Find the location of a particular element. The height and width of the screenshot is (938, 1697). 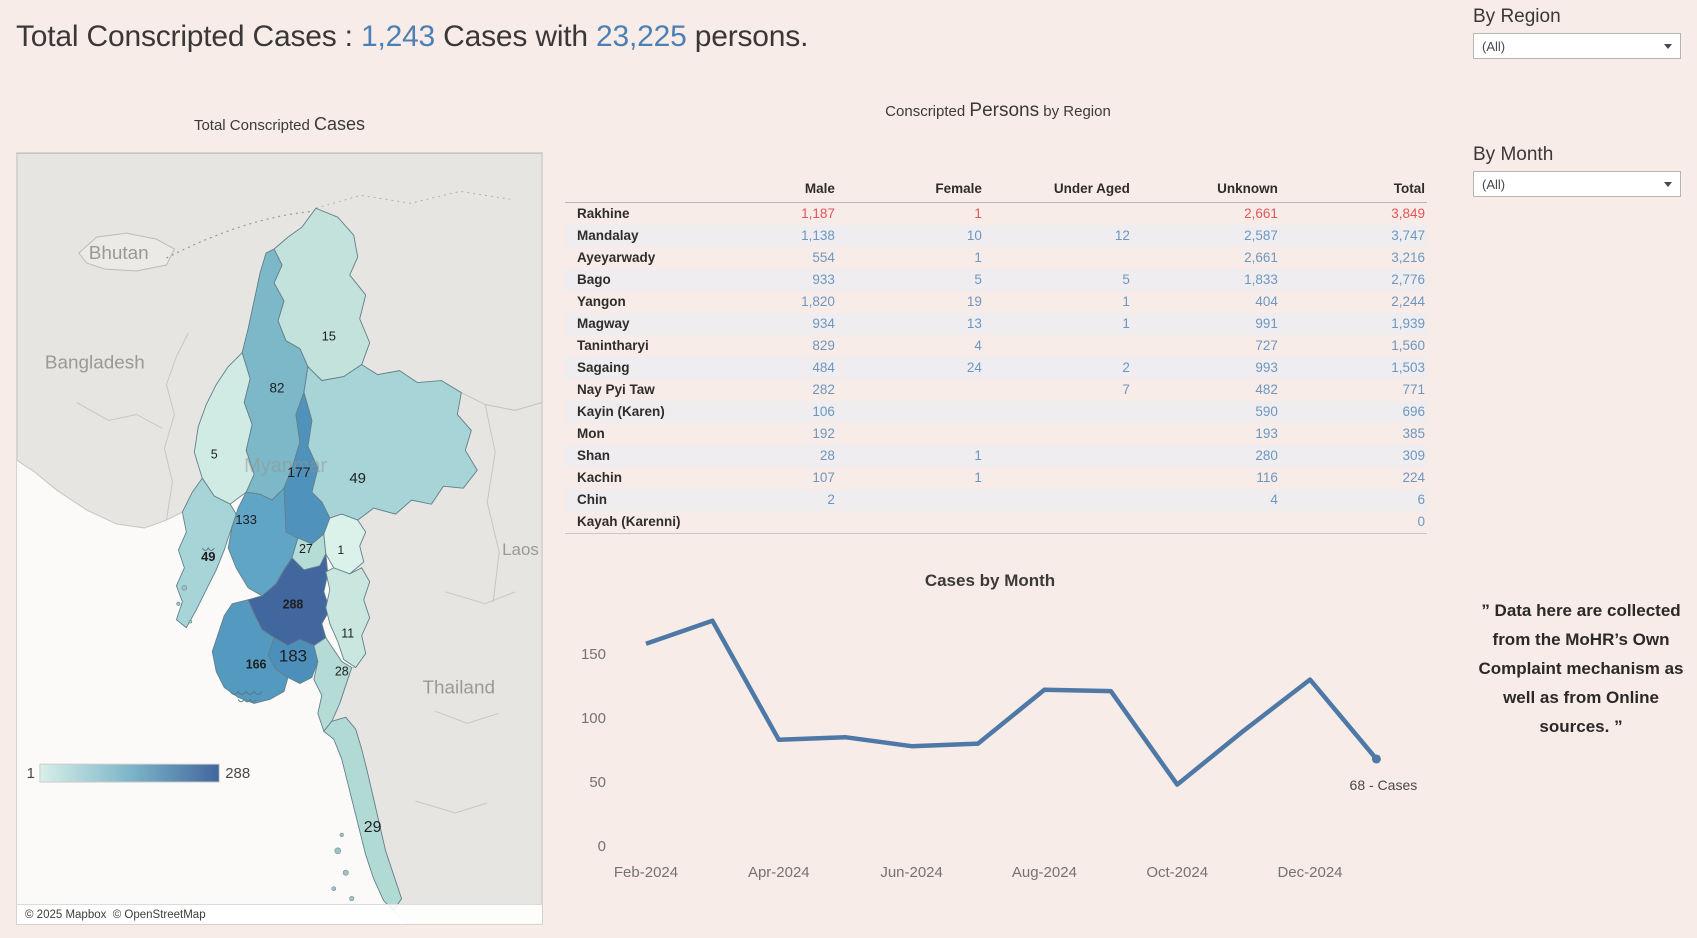

table-row: Chin 2 4 6 is located at coordinates (996, 500).